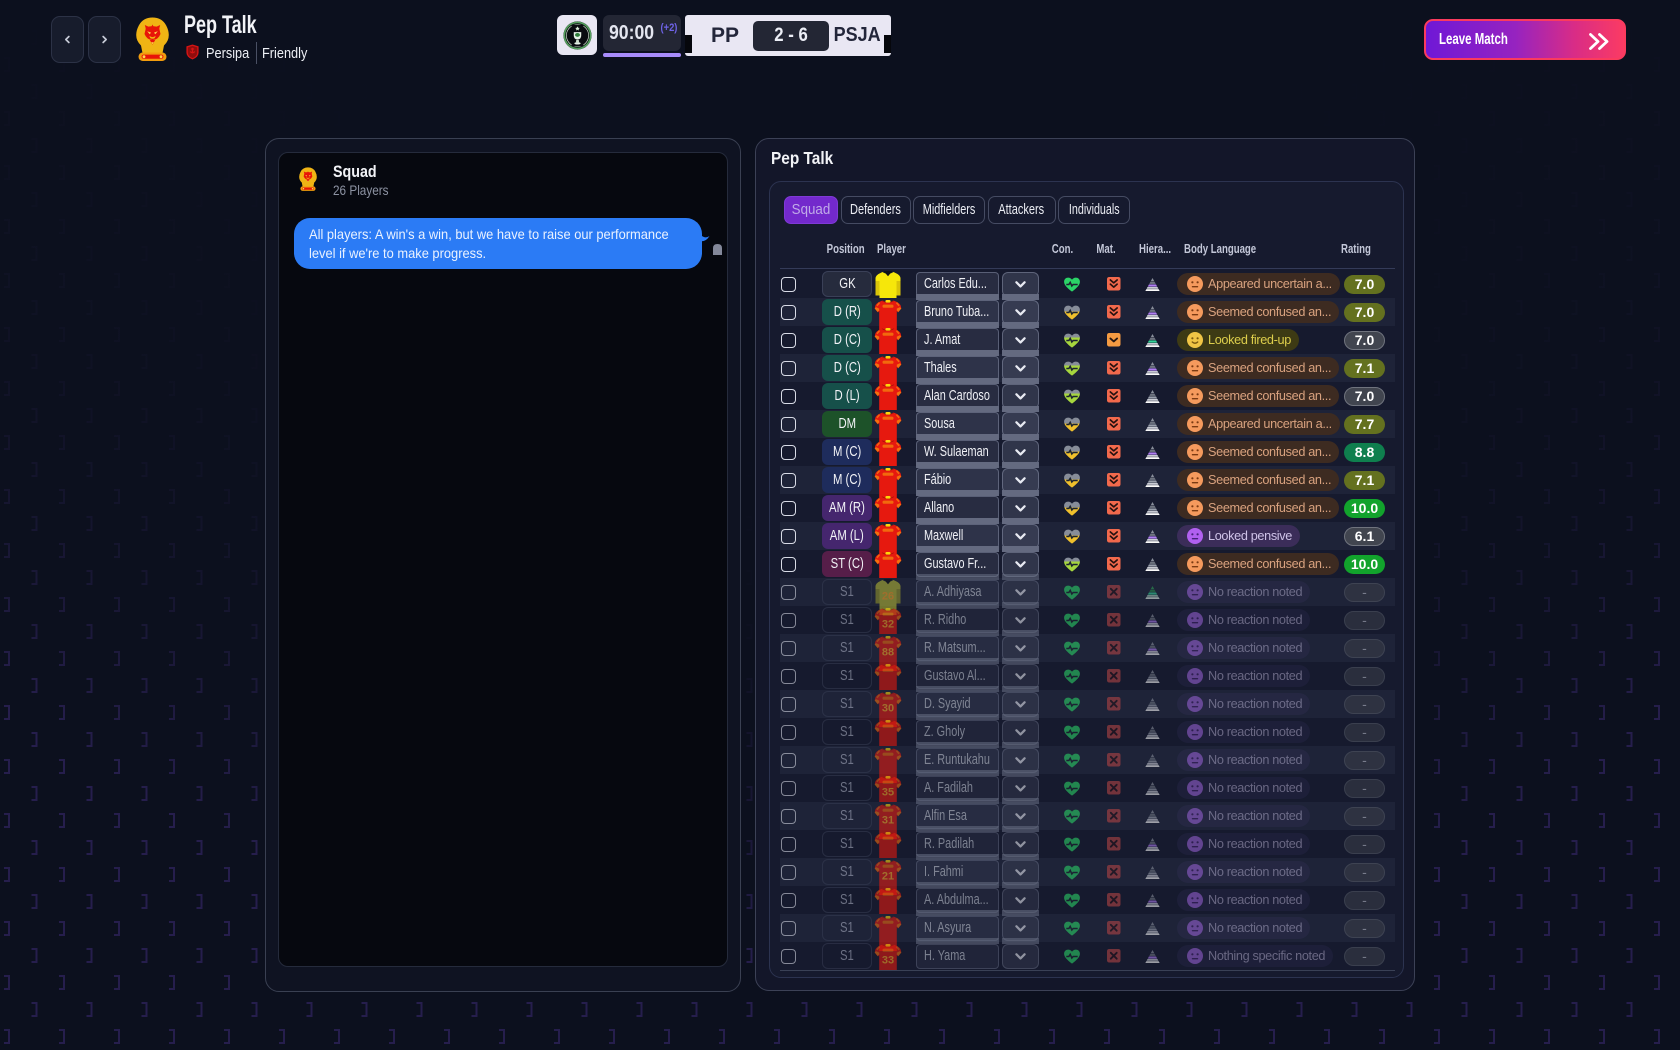 This screenshot has height=1050, width=1680. Describe the element at coordinates (888, 793) in the screenshot. I see `svg-text: 35` at that location.